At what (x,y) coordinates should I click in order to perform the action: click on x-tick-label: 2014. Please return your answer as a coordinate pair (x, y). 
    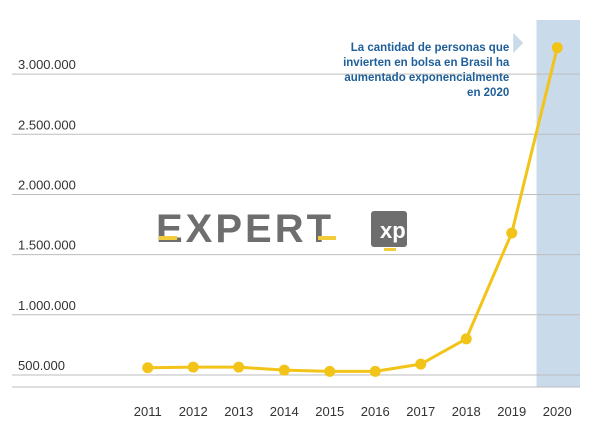
    Looking at the image, I should click on (284, 411).